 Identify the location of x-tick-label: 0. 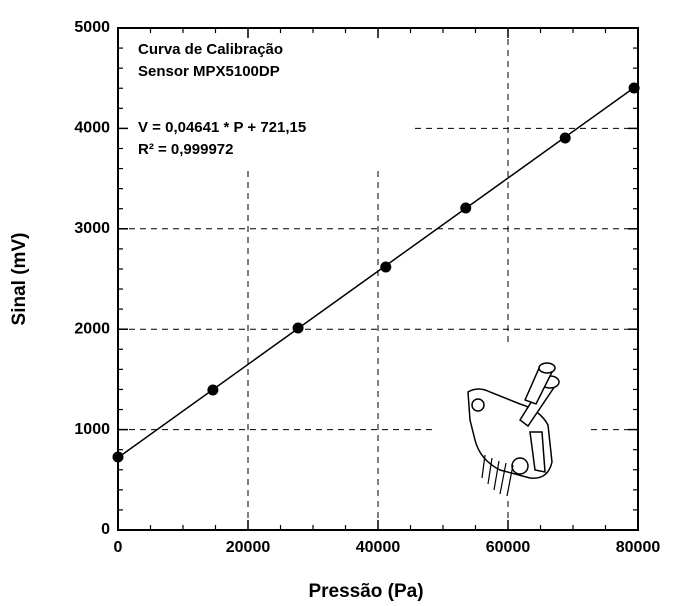
(118, 547).